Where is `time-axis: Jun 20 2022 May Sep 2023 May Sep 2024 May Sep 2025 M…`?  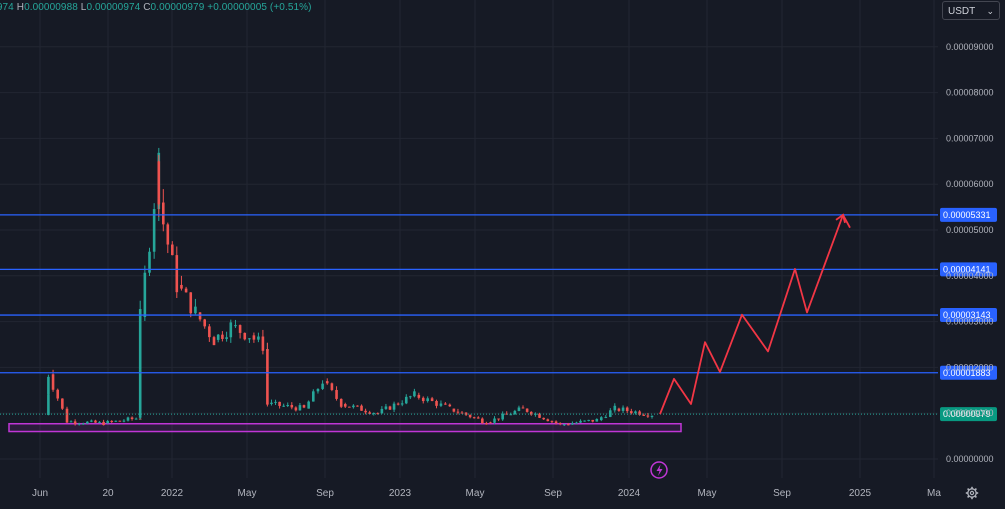 time-axis: Jun 20 2022 May Sep 2023 May Sep 2024 May Sep 2025 M… is located at coordinates (486, 493).